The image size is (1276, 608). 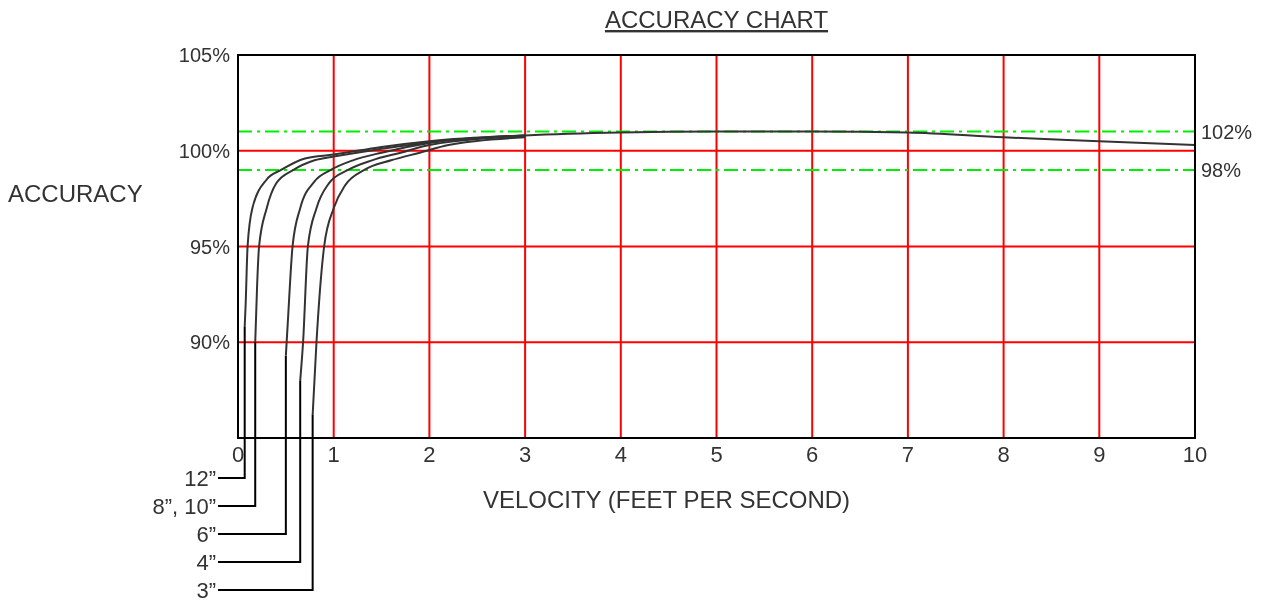 I want to click on x-tick-label: 3, so click(x=525, y=454).